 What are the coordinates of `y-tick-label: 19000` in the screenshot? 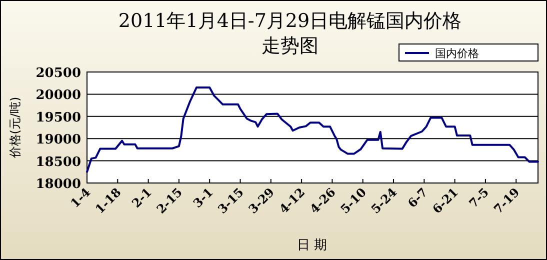 It's located at (58, 140).